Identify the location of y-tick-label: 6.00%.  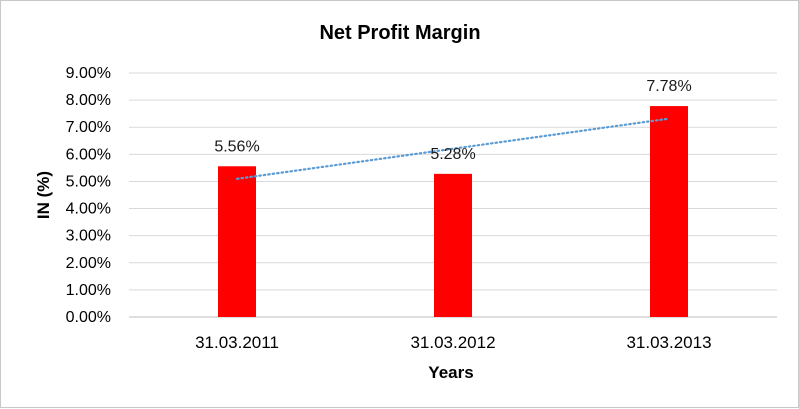
(88, 154).